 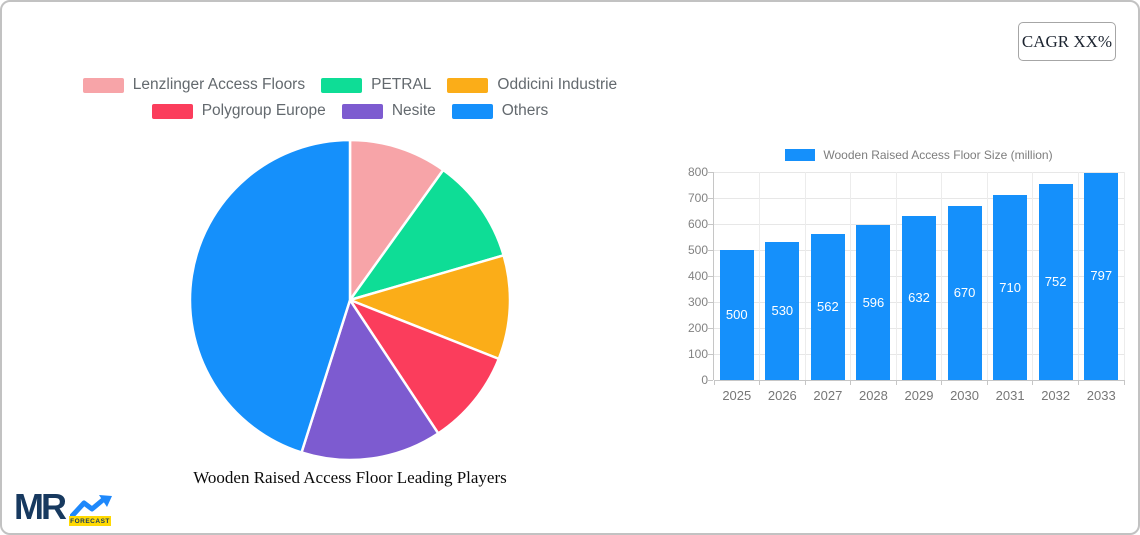 What do you see at coordinates (362, 111) in the screenshot?
I see `legend-swatch-nesite` at bounding box center [362, 111].